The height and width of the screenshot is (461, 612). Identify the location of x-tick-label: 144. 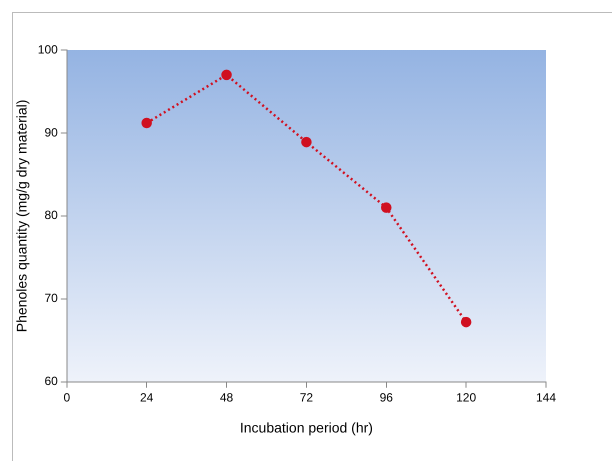
(546, 397).